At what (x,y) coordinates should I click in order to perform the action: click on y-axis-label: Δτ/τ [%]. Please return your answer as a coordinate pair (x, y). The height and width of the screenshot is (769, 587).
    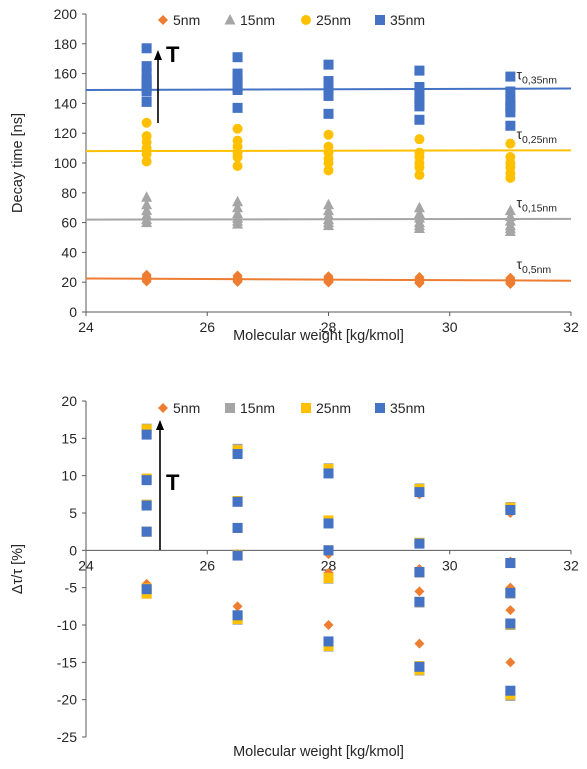
    Looking at the image, I should click on (18, 569).